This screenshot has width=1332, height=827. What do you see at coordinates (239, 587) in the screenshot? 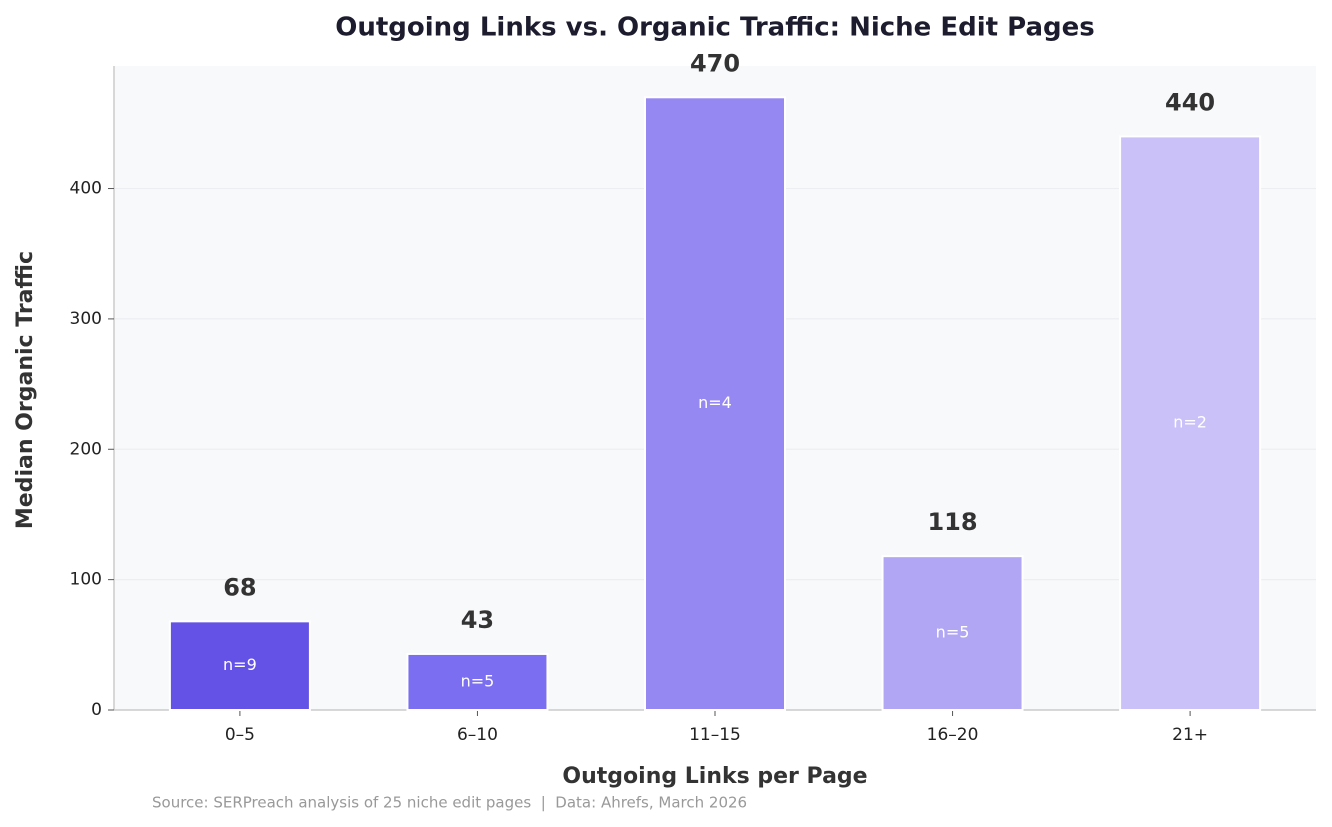
I see `value-label: 68` at bounding box center [239, 587].